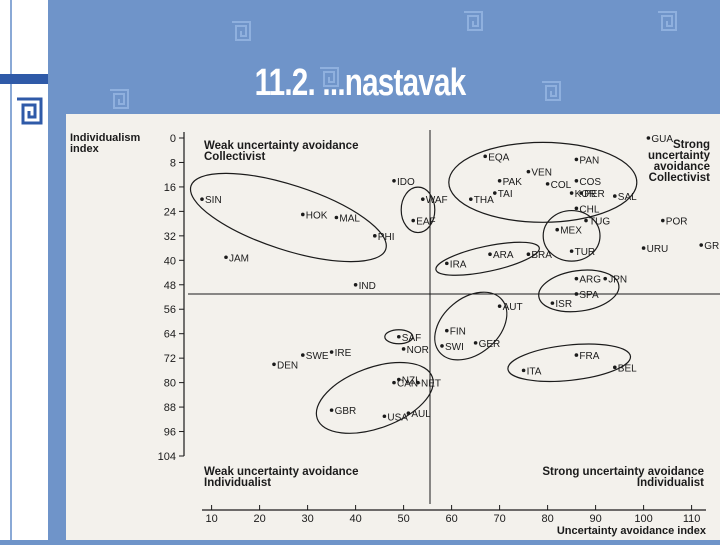  Describe the element at coordinates (24, 79) in the screenshot. I see `strip-bar` at that location.